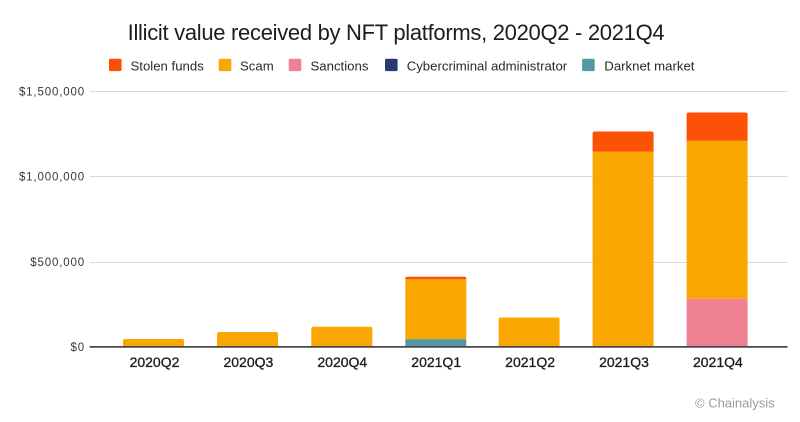 This screenshot has width=800, height=422. What do you see at coordinates (649, 65) in the screenshot?
I see `svg-text: Darknet market` at bounding box center [649, 65].